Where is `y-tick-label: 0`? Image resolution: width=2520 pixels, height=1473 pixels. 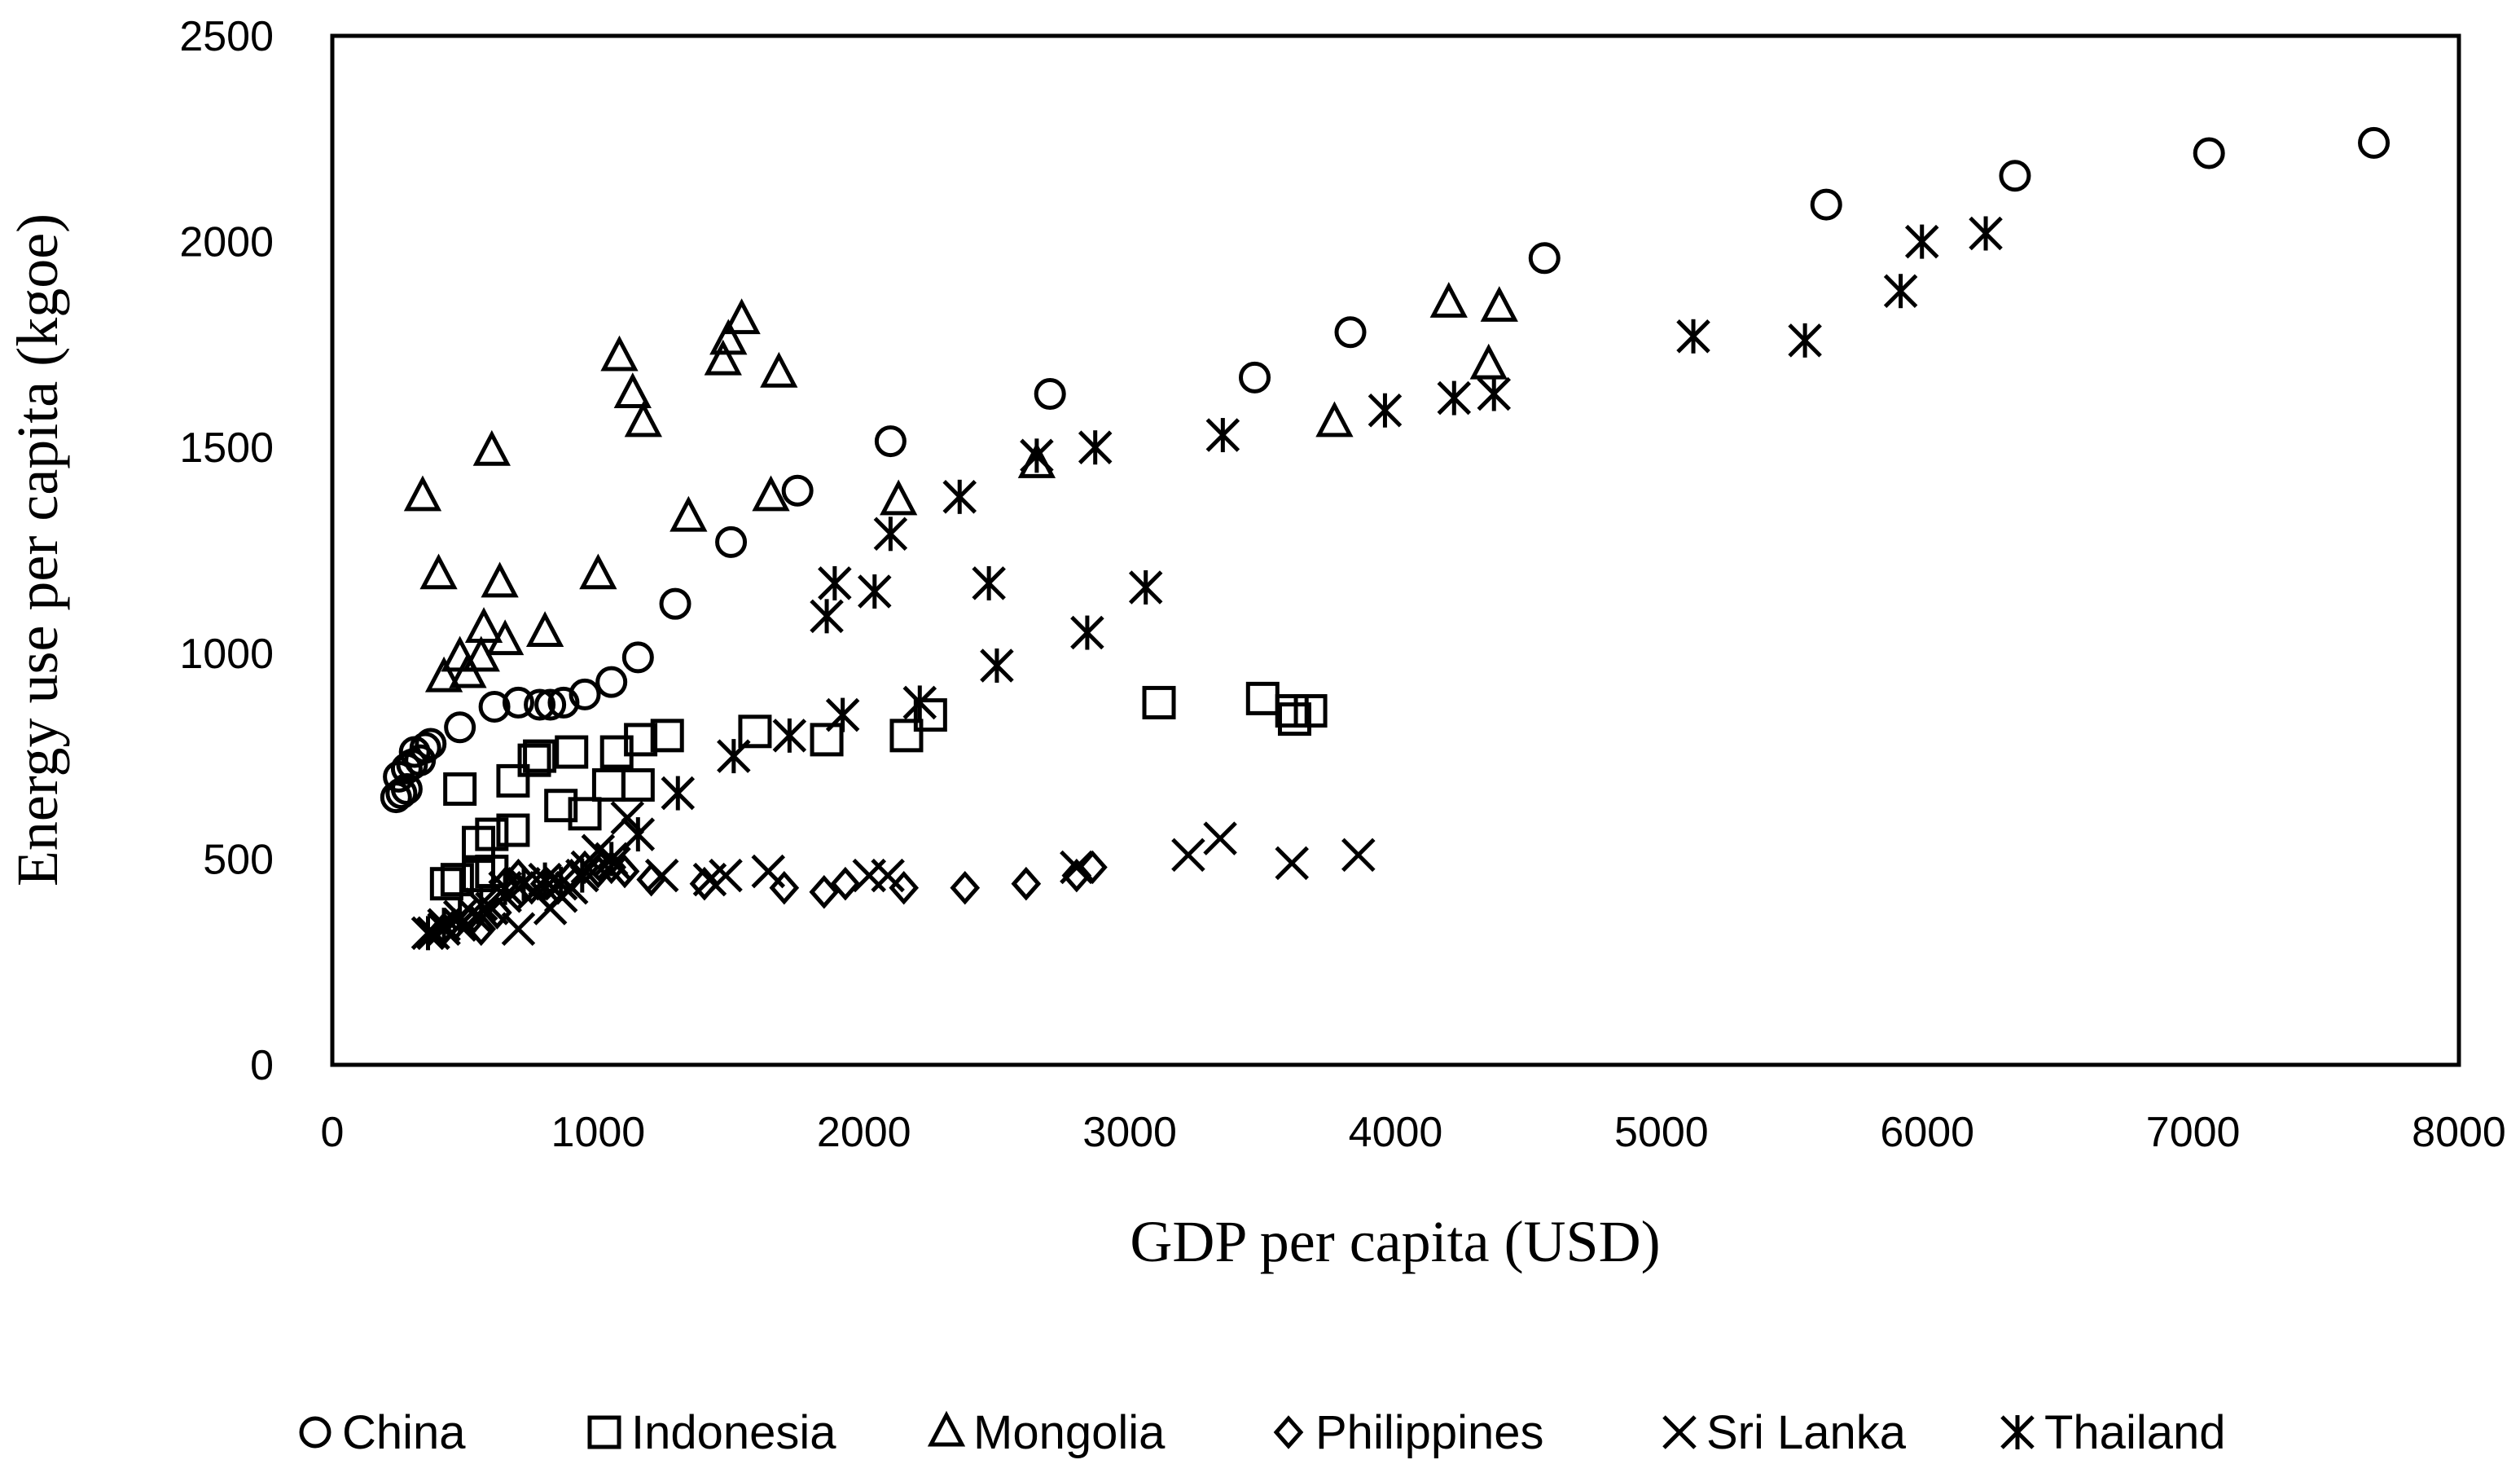 y-tick-label: 0 is located at coordinates (262, 1065).